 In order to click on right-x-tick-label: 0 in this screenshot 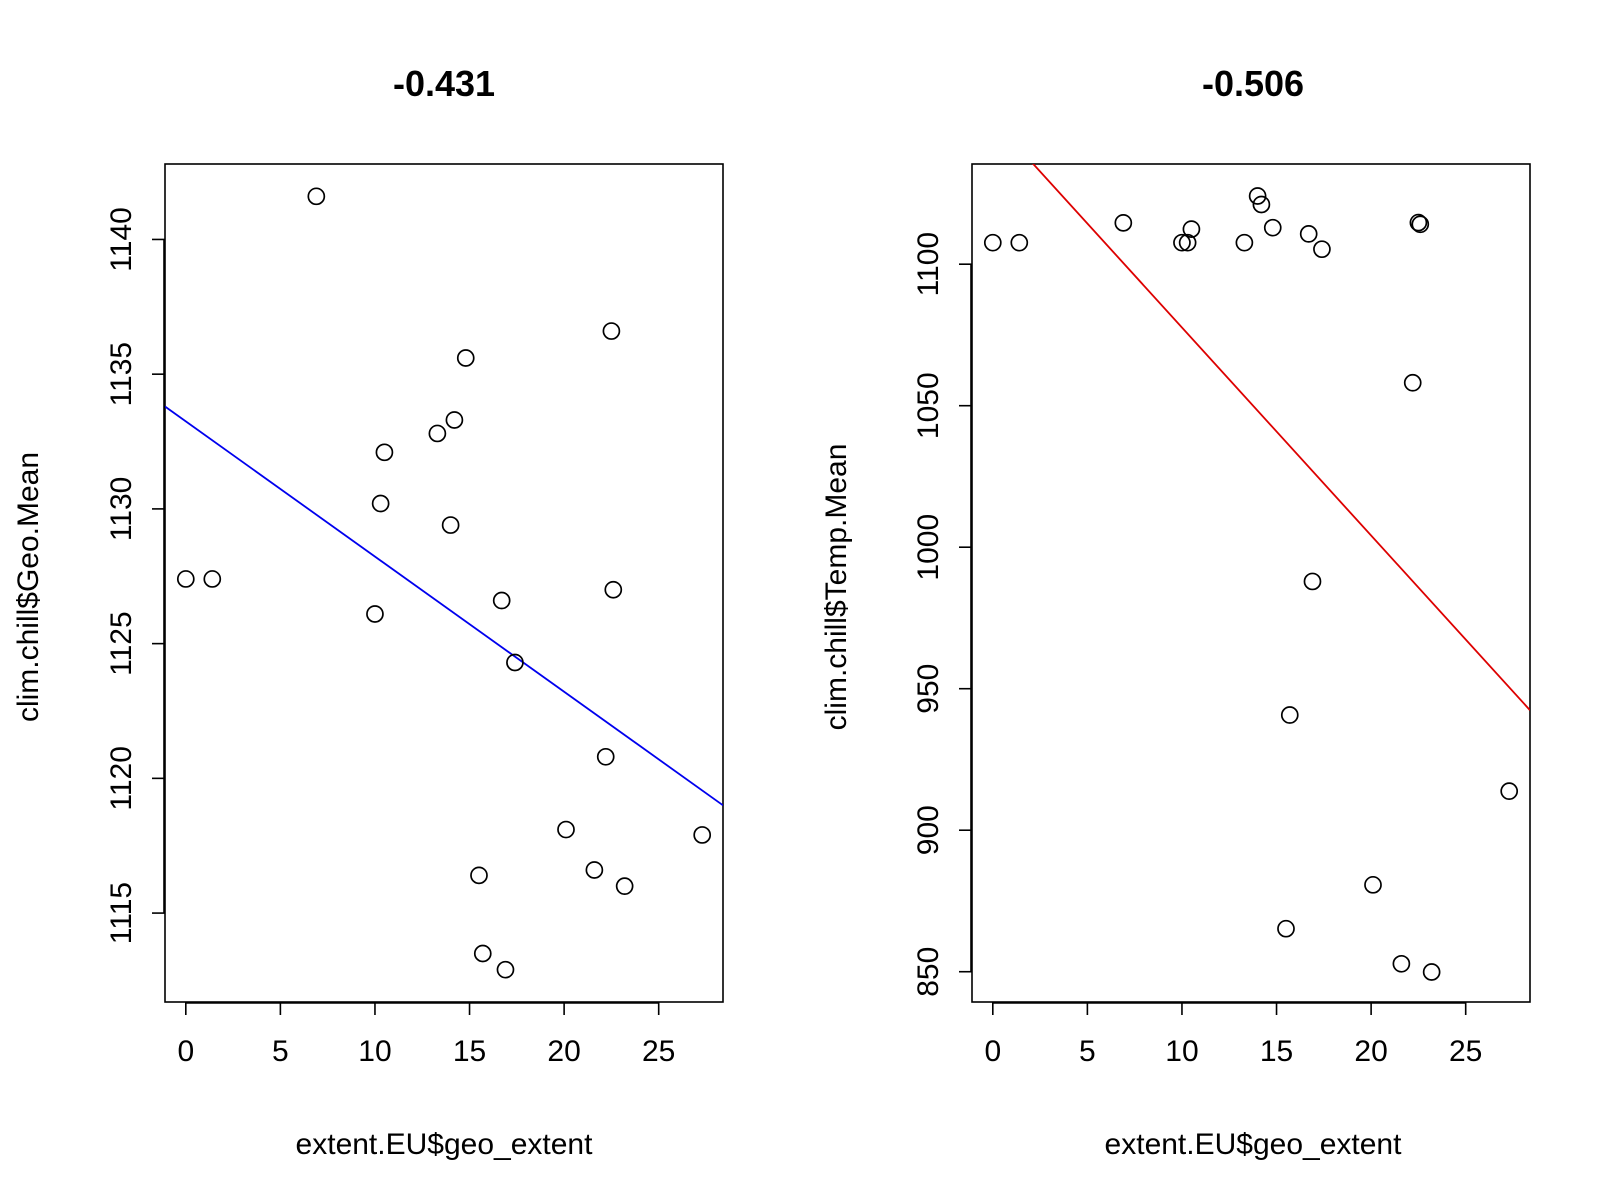, I will do `click(992, 1051)`.